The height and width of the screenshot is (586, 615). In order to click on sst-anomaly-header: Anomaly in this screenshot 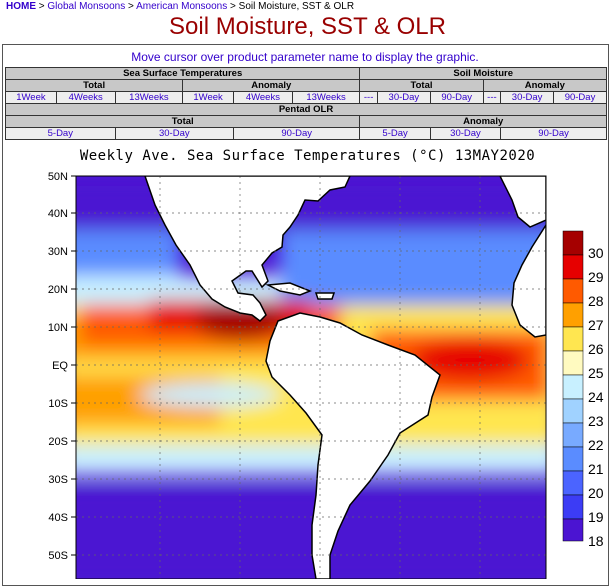, I will do `click(271, 85)`.